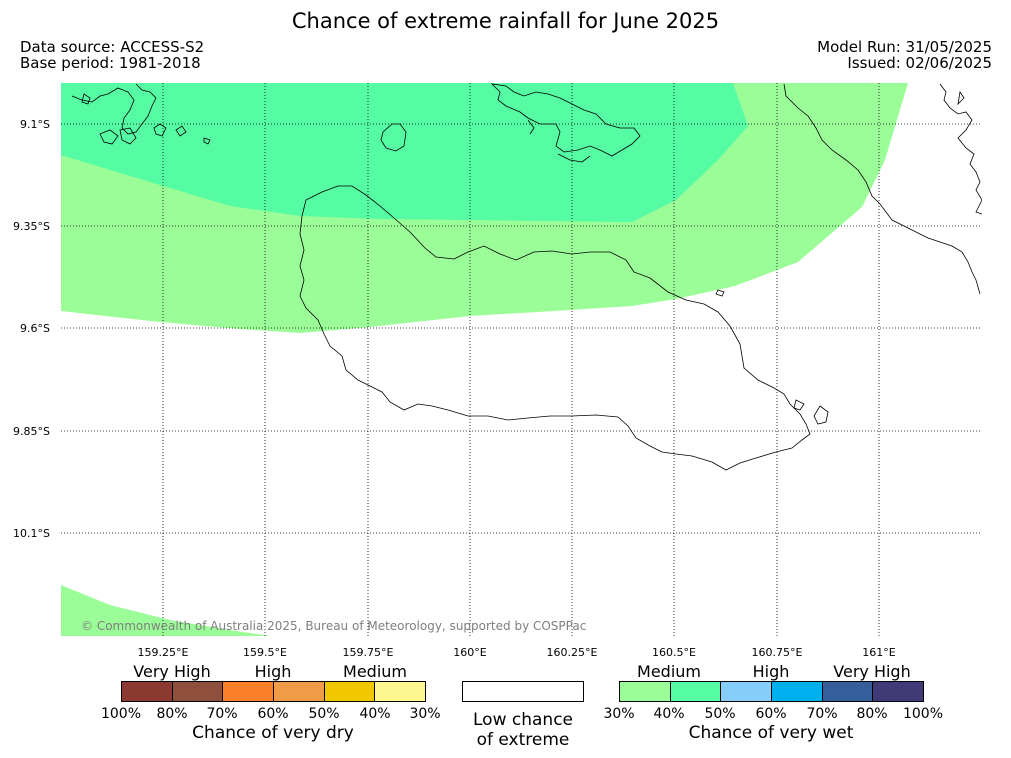  I want to click on base-period-text: Base period: 1981-2018, so click(110, 63).